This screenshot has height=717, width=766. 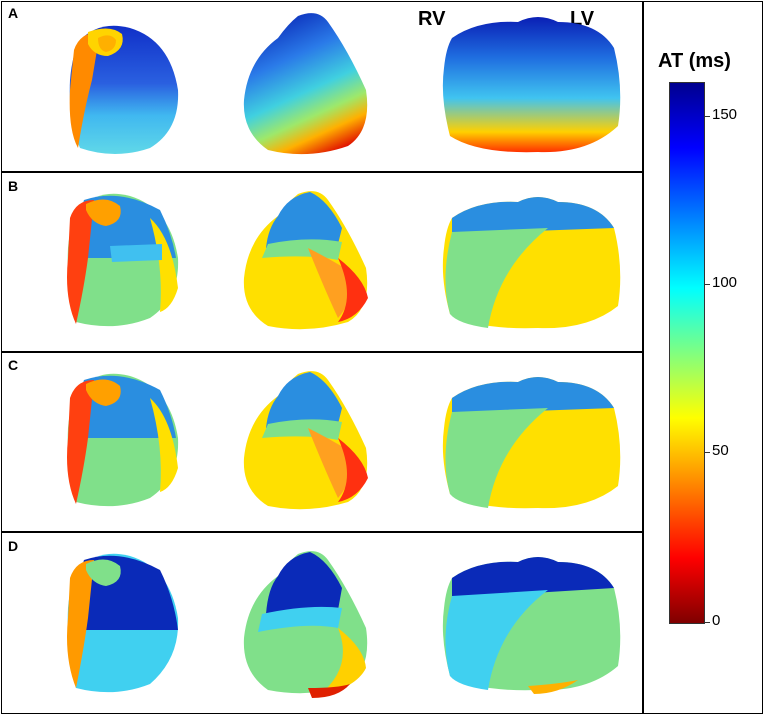 What do you see at coordinates (725, 282) in the screenshot?
I see `colorbar-tick-label-100: 100` at bounding box center [725, 282].